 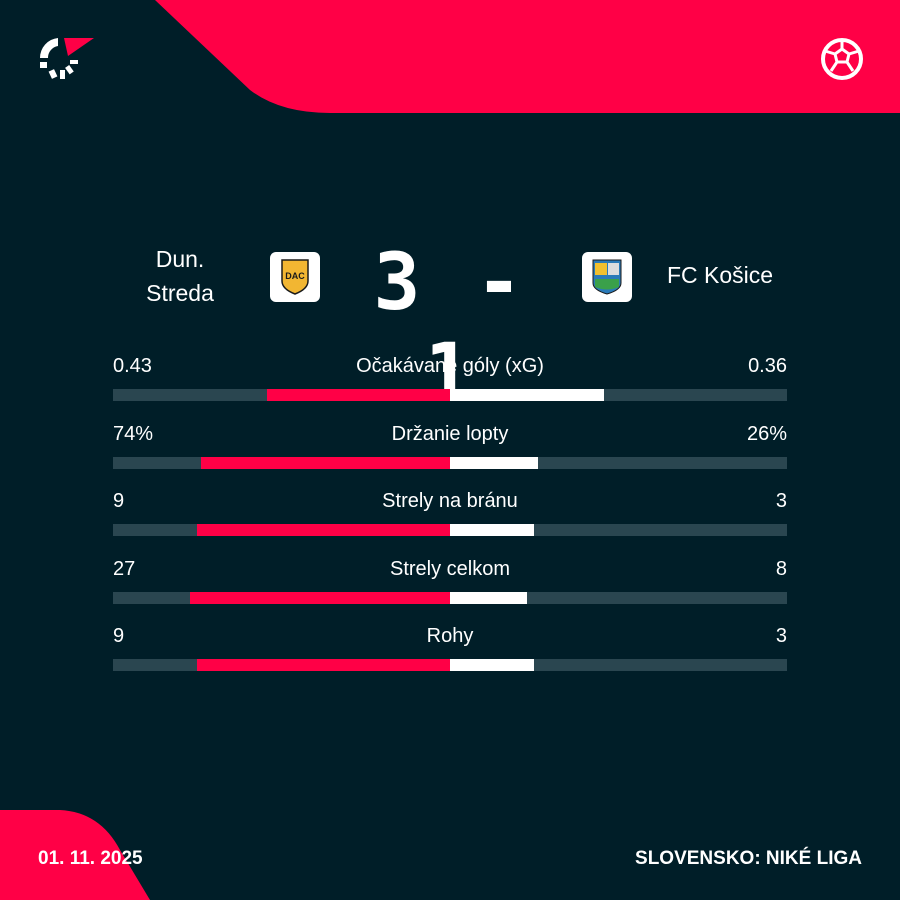 I want to click on stat-label: Strely na bránu, so click(x=450, y=501).